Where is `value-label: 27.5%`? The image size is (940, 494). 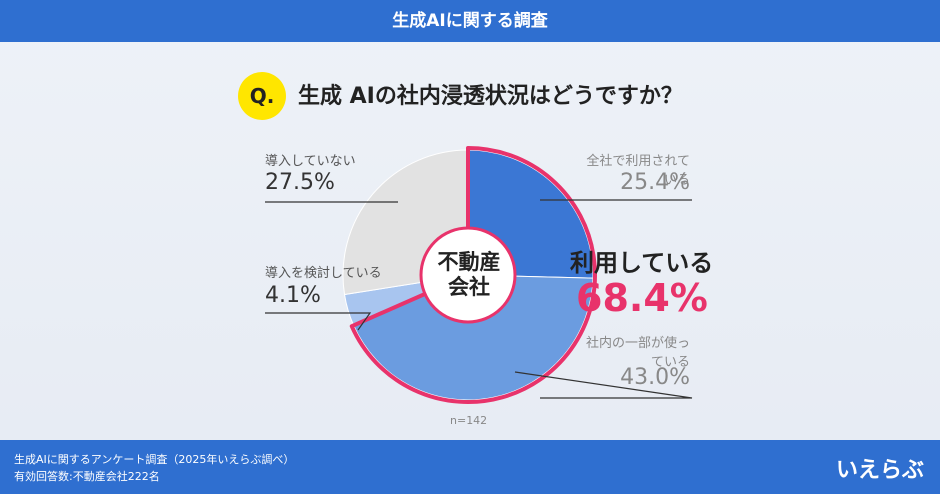 value-label: 27.5% is located at coordinates (300, 182).